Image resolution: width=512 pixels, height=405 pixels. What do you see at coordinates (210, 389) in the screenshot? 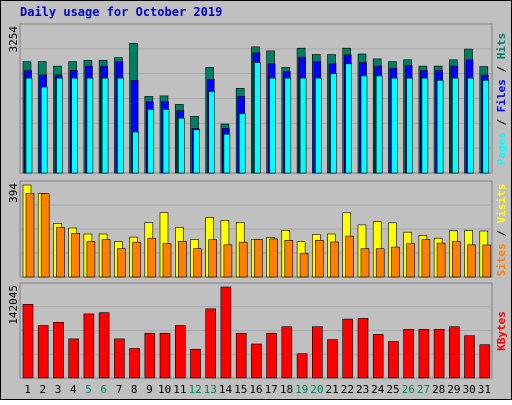
I see `x-tick-label: 13` at bounding box center [210, 389].